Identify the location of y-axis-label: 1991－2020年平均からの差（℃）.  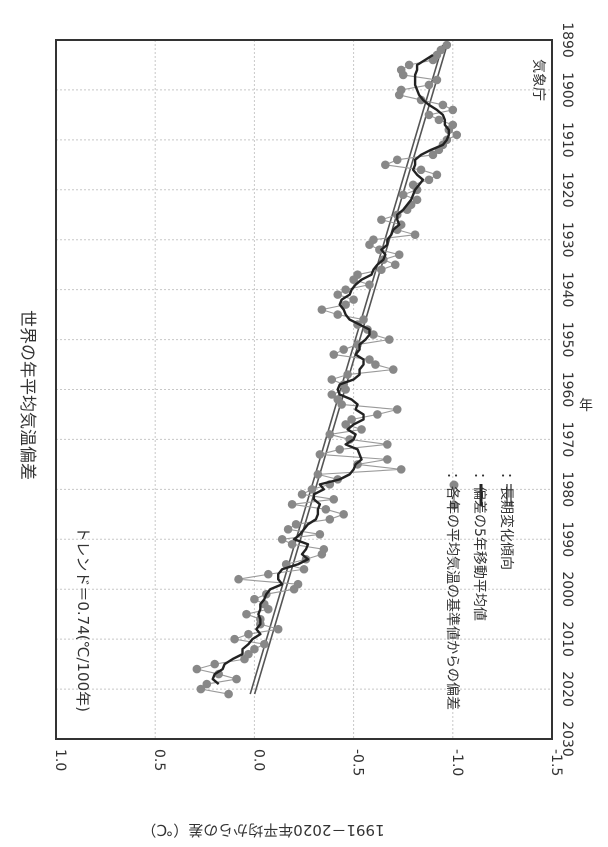
(262, 830).